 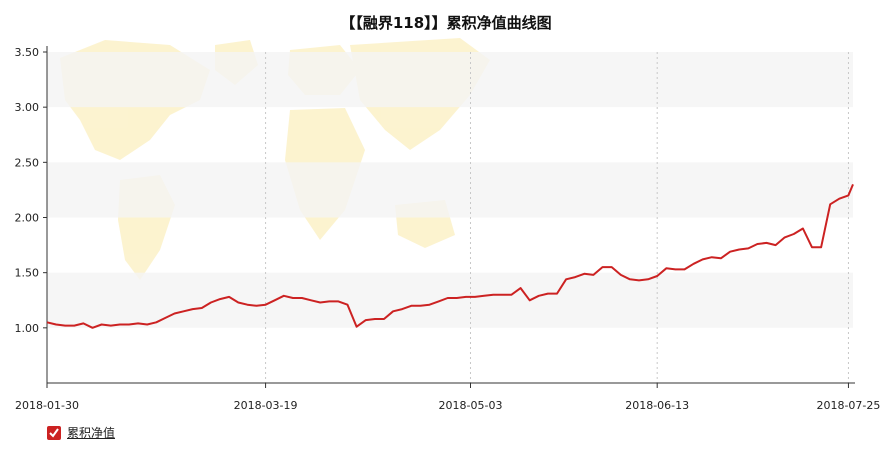 What do you see at coordinates (27, 218) in the screenshot?
I see `y-tick-label: 2.00` at bounding box center [27, 218].